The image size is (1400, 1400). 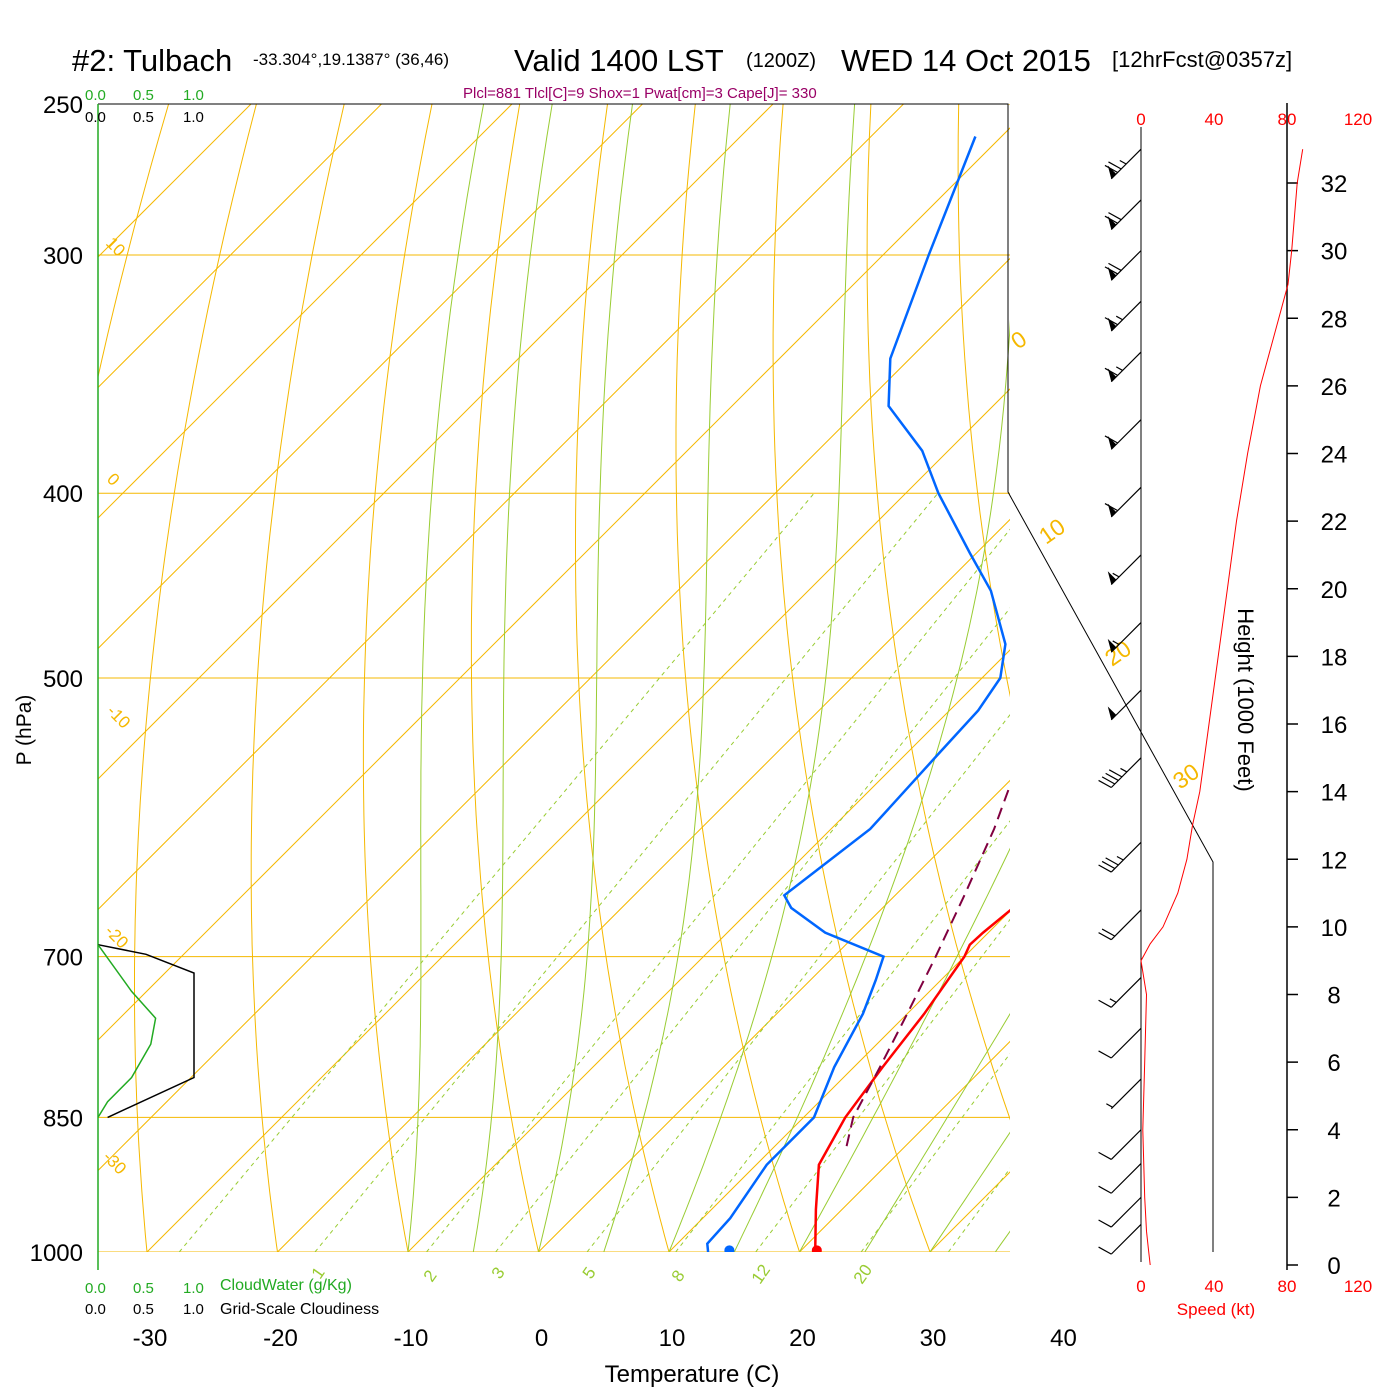 What do you see at coordinates (63, 958) in the screenshot?
I see `pressure-tick-label: 700` at bounding box center [63, 958].